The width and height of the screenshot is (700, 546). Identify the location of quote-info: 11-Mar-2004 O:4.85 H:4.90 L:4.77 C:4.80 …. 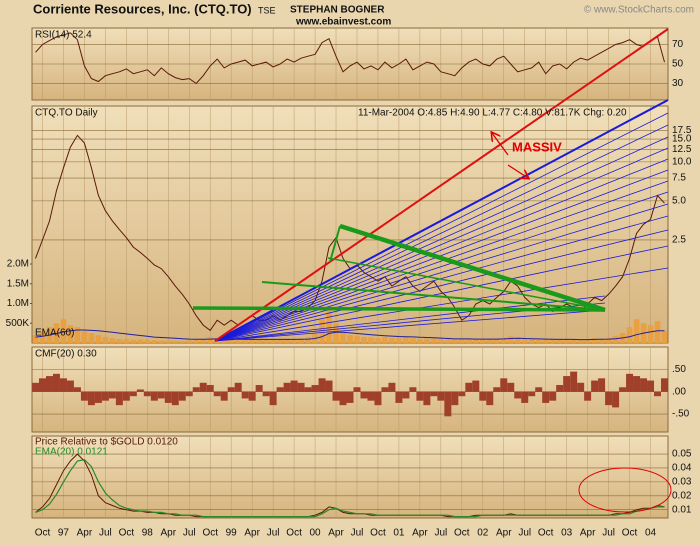
(492, 113).